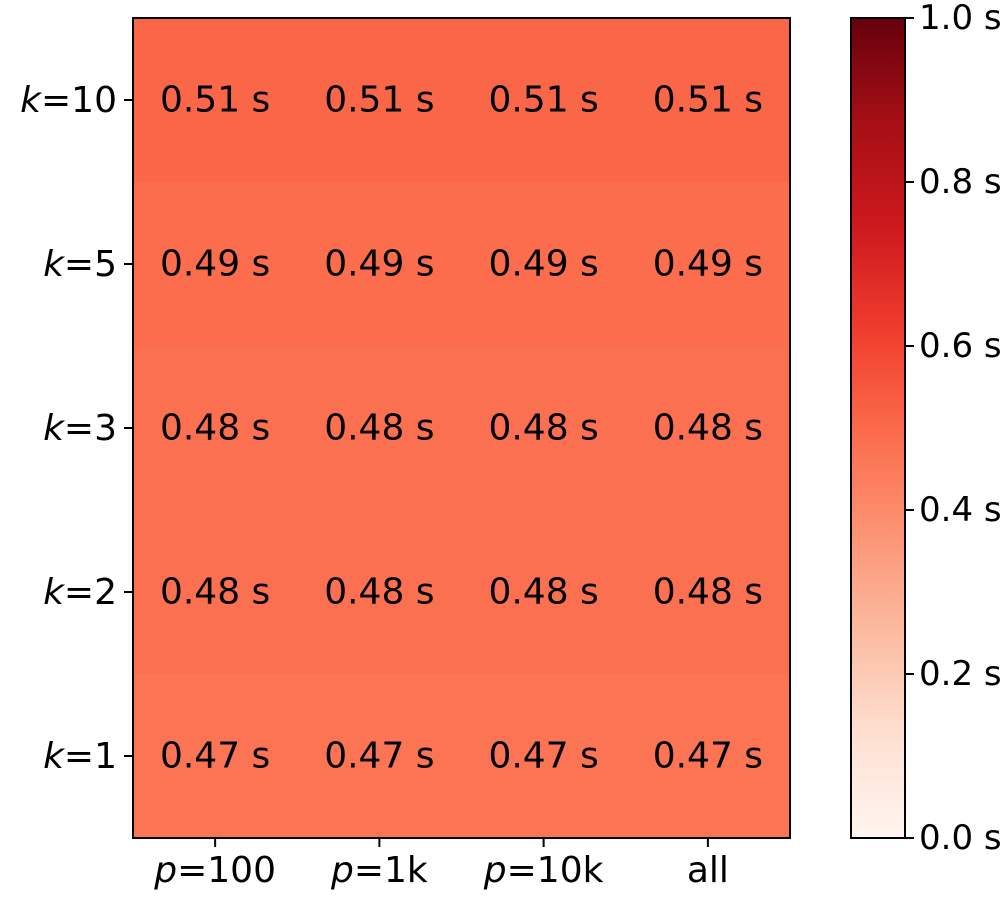 This screenshot has height=903, width=1002. I want to click on y-tick-label: k=3, so click(80, 428).